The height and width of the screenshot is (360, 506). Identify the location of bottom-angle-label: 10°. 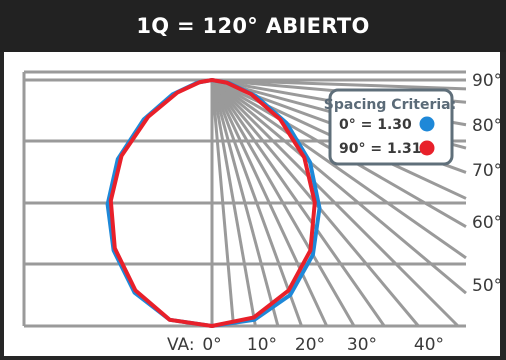
(262, 345).